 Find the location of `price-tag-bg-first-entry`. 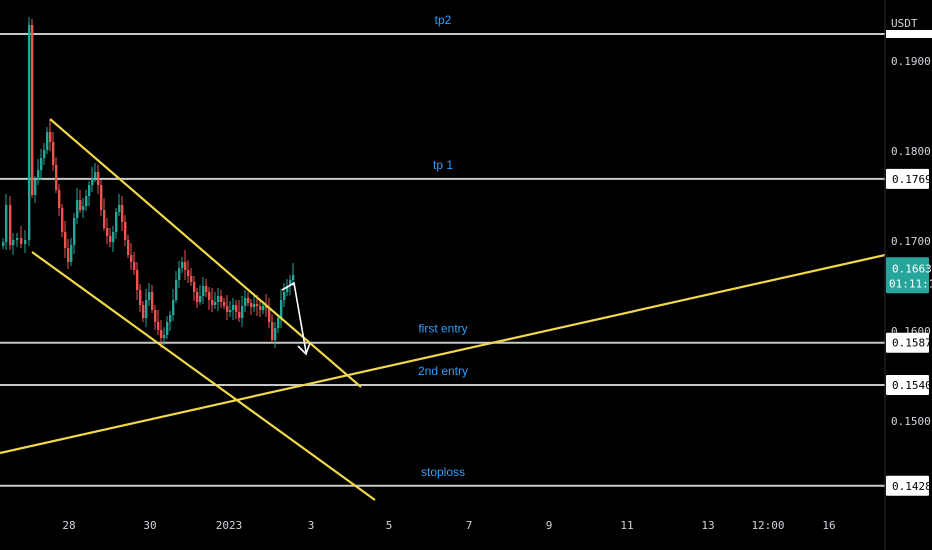

price-tag-bg-first-entry is located at coordinates (907, 342).